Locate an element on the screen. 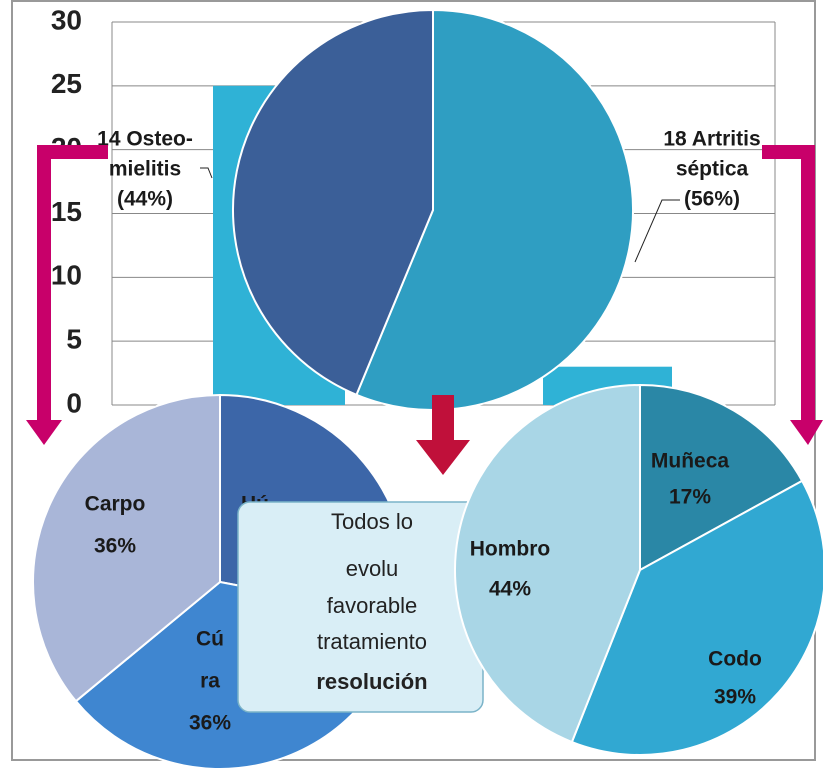 The height and width of the screenshot is (771, 823). slice-label: 17% is located at coordinates (690, 497).